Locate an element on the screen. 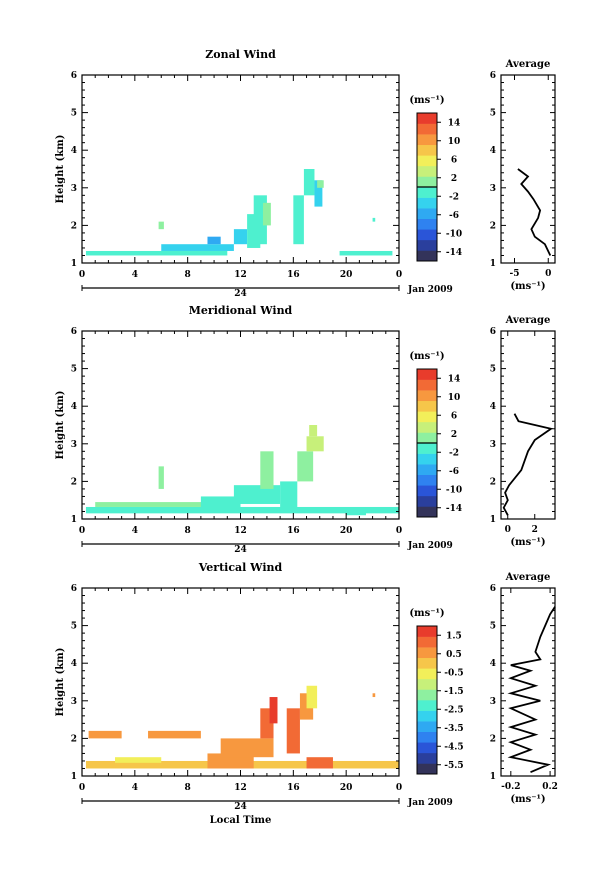 The width and height of the screenshot is (612, 873). y-tick-label: 2 is located at coordinates (74, 739).